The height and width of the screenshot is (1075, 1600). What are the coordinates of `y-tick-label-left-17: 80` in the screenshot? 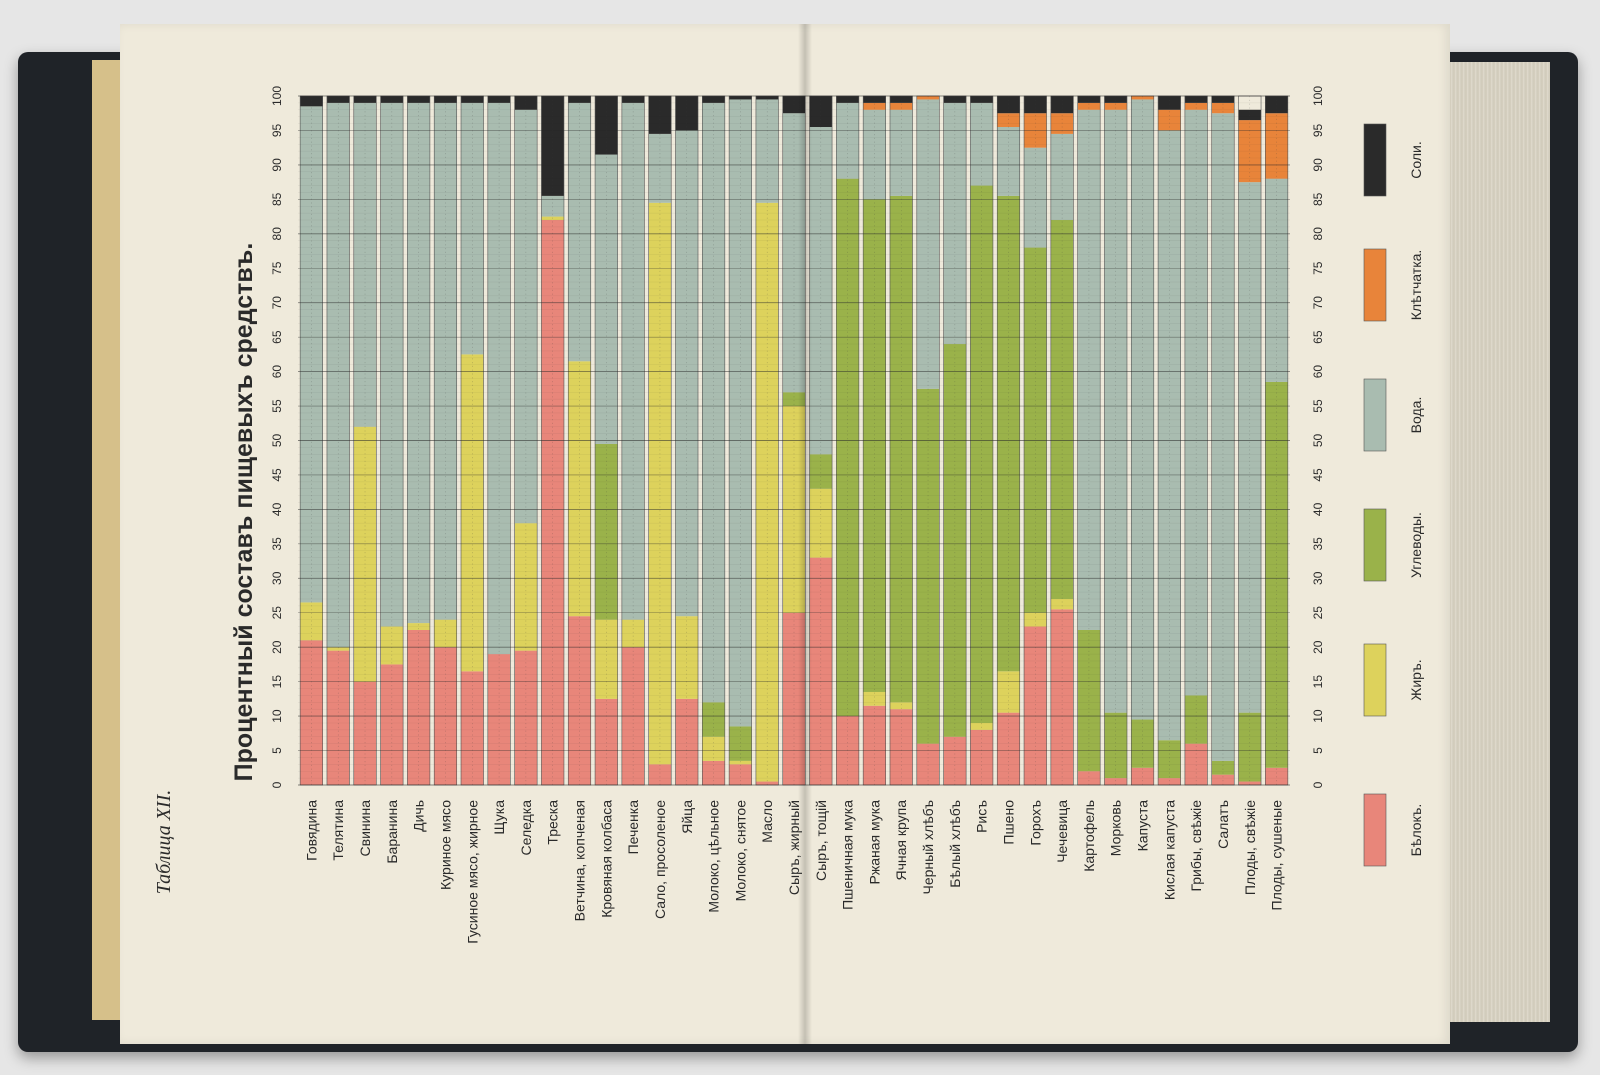 It's located at (277, 234).